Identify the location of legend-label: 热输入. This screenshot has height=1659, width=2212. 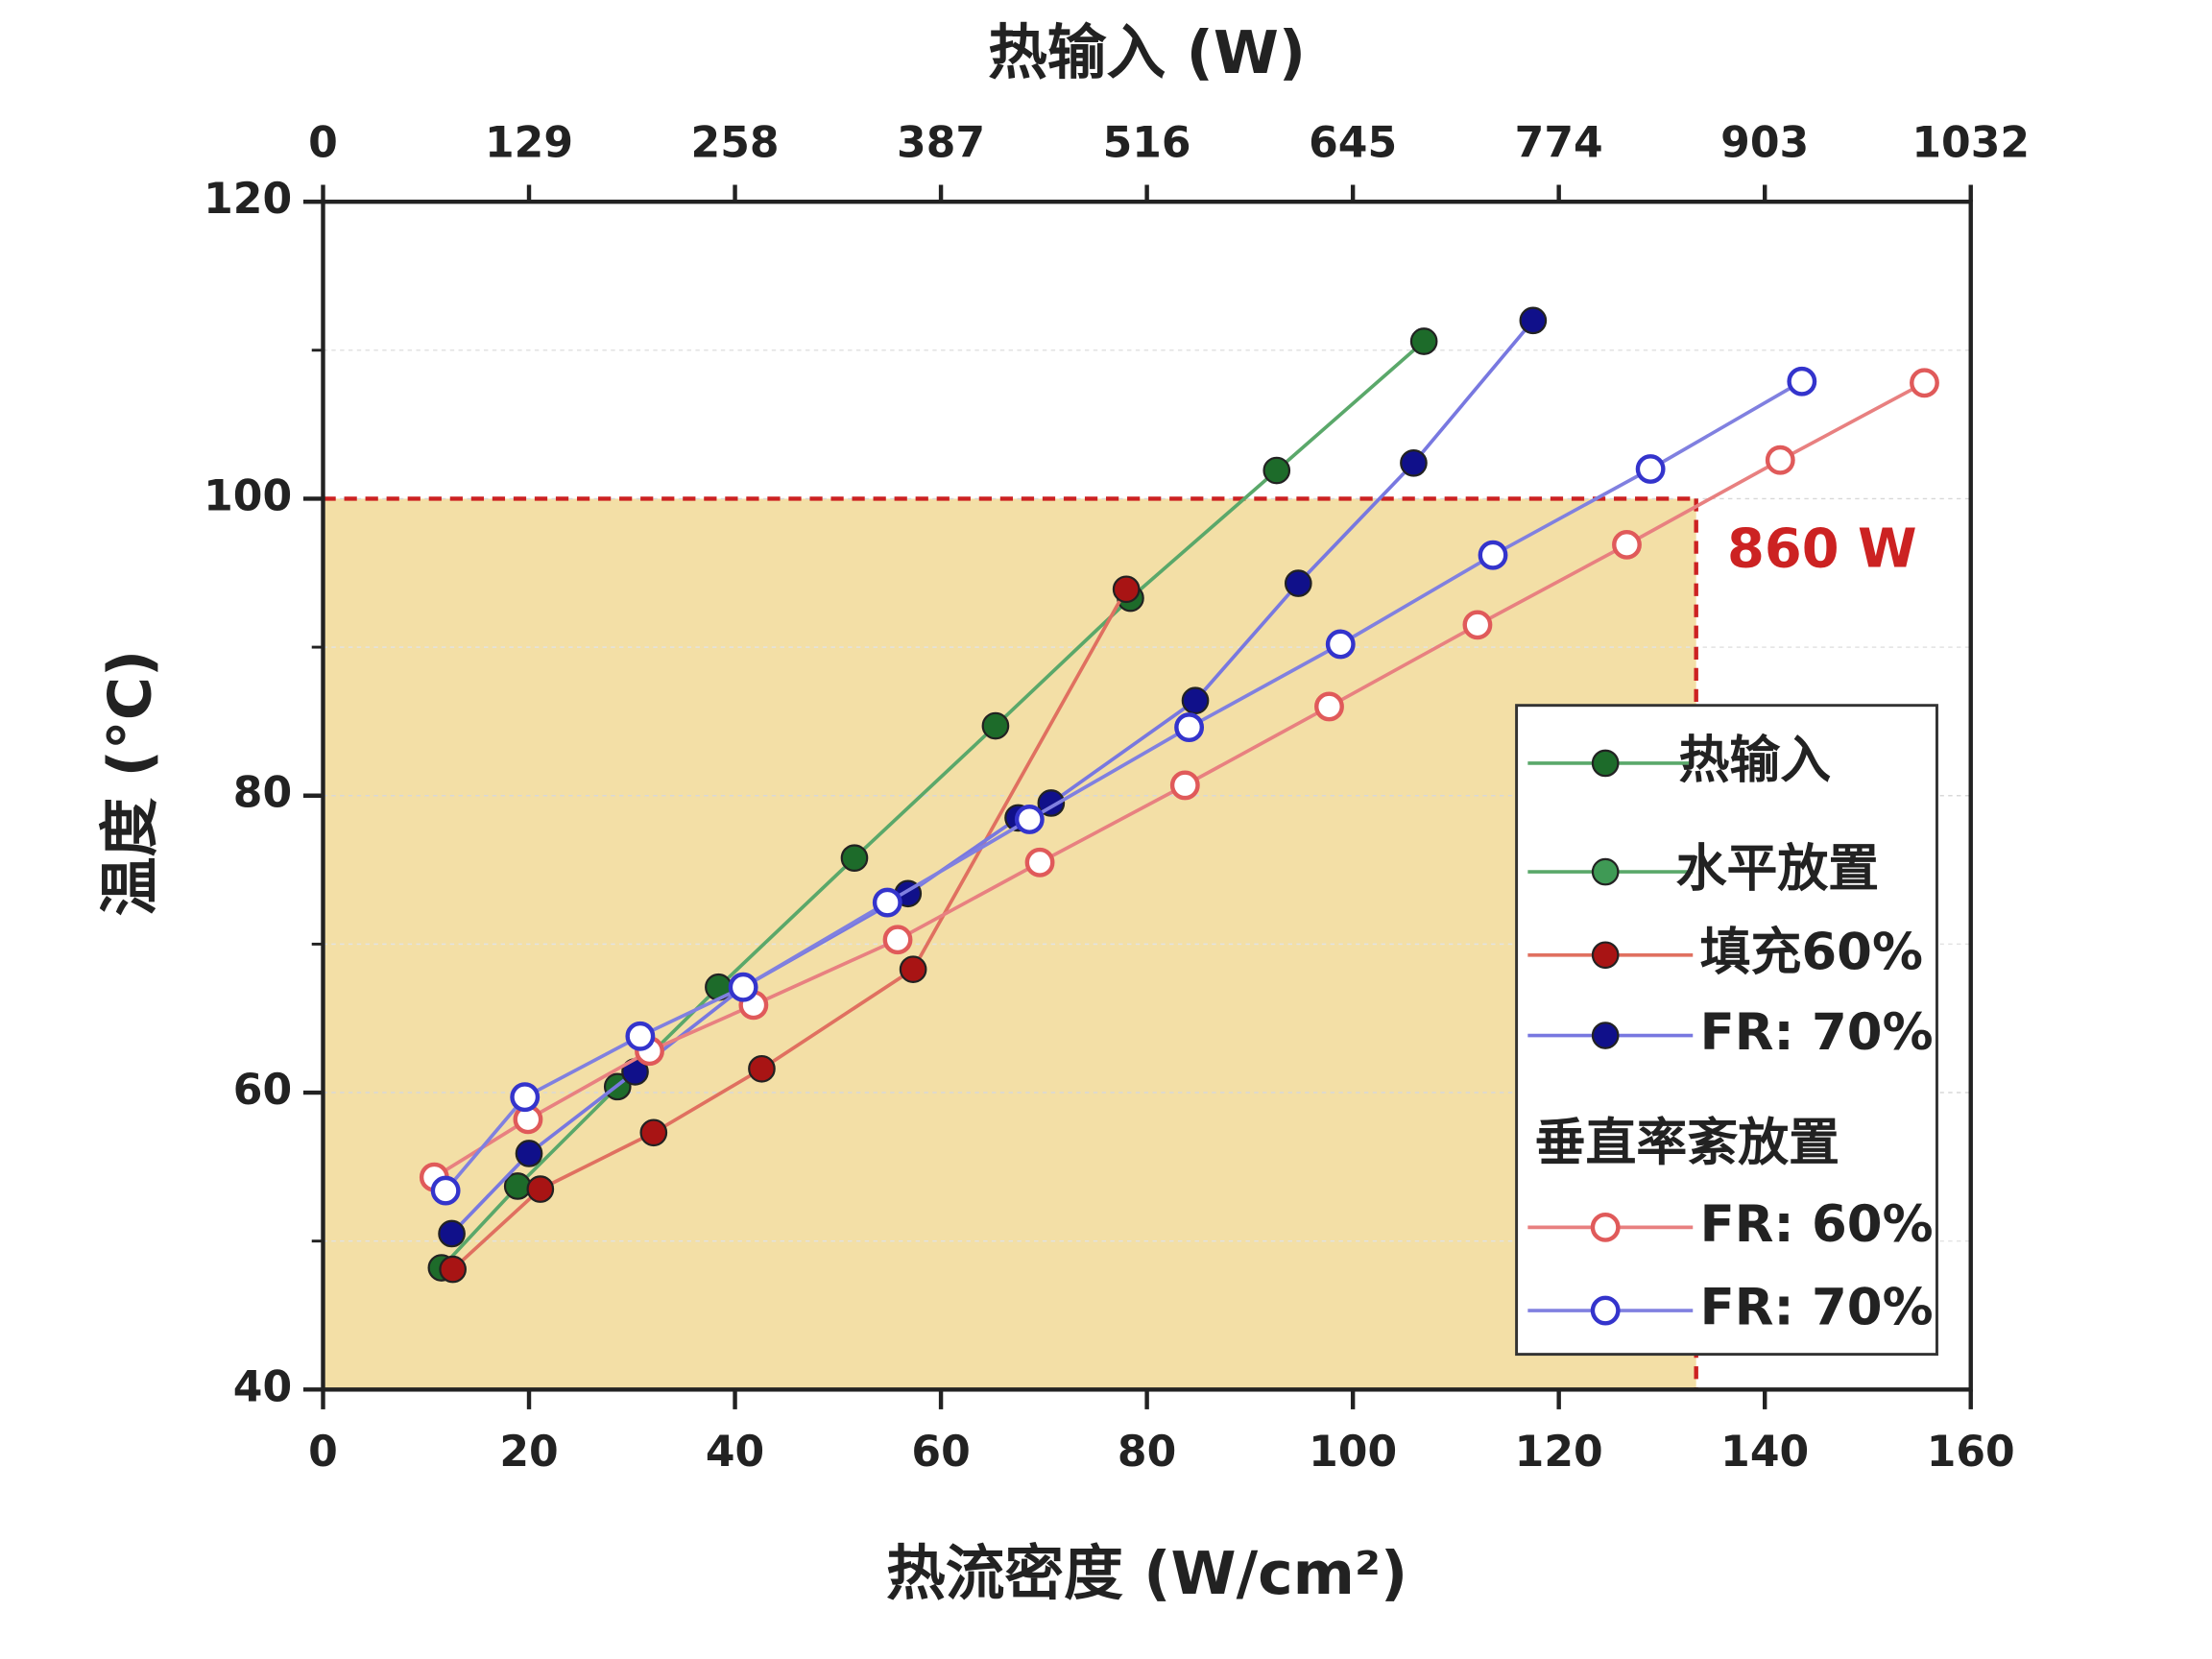
(1756, 761).